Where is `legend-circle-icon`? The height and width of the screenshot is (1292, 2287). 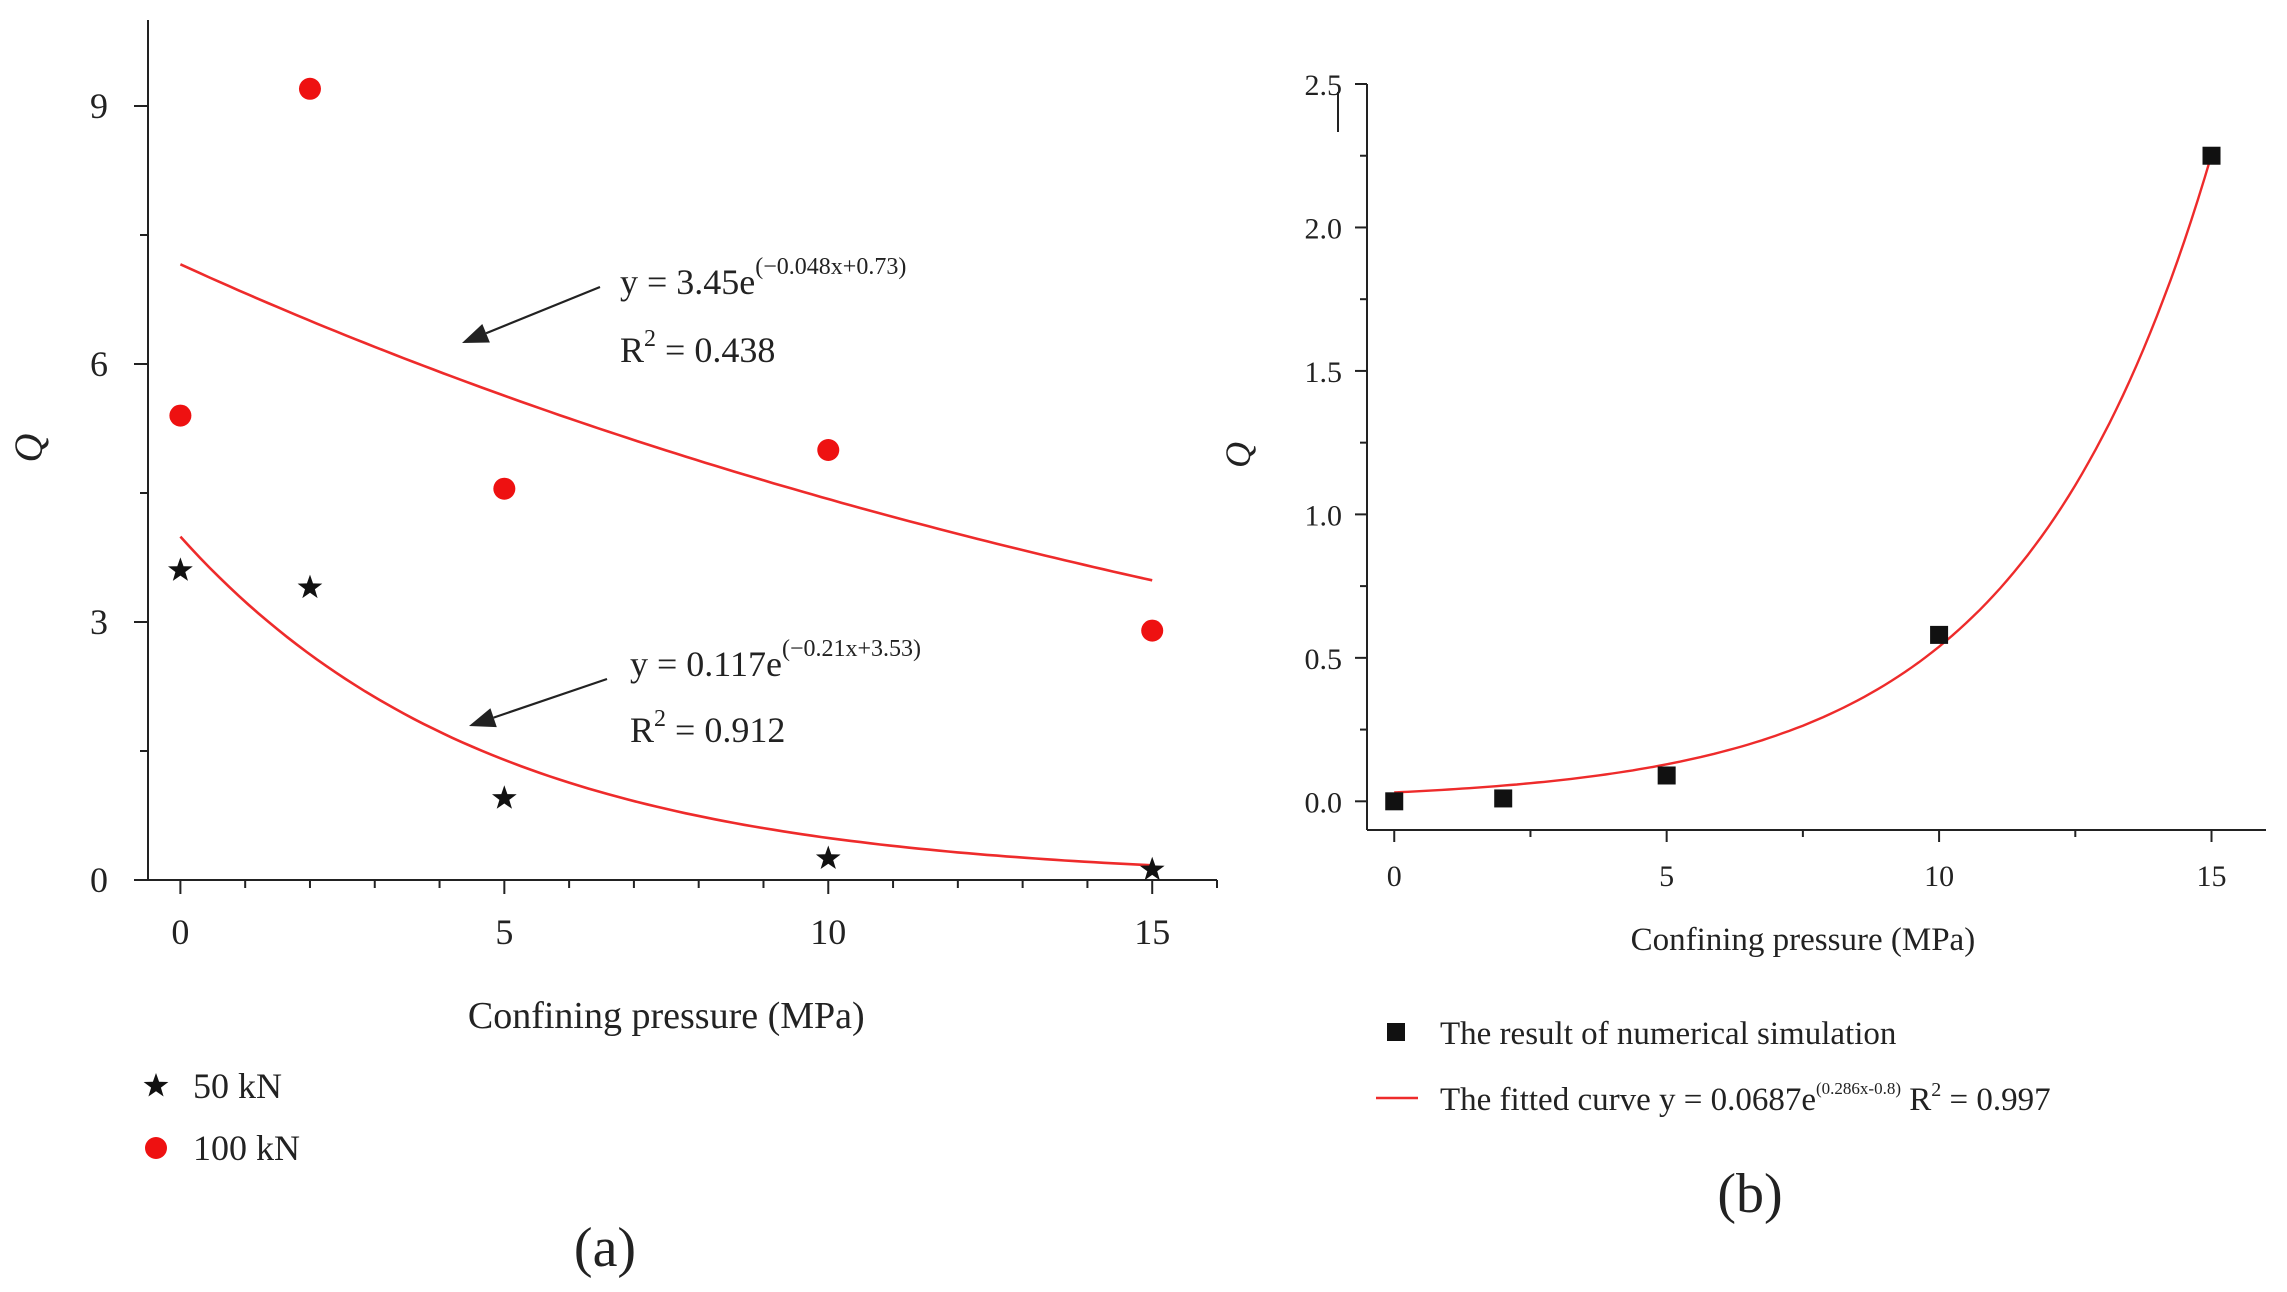
legend-circle-icon is located at coordinates (156, 1148).